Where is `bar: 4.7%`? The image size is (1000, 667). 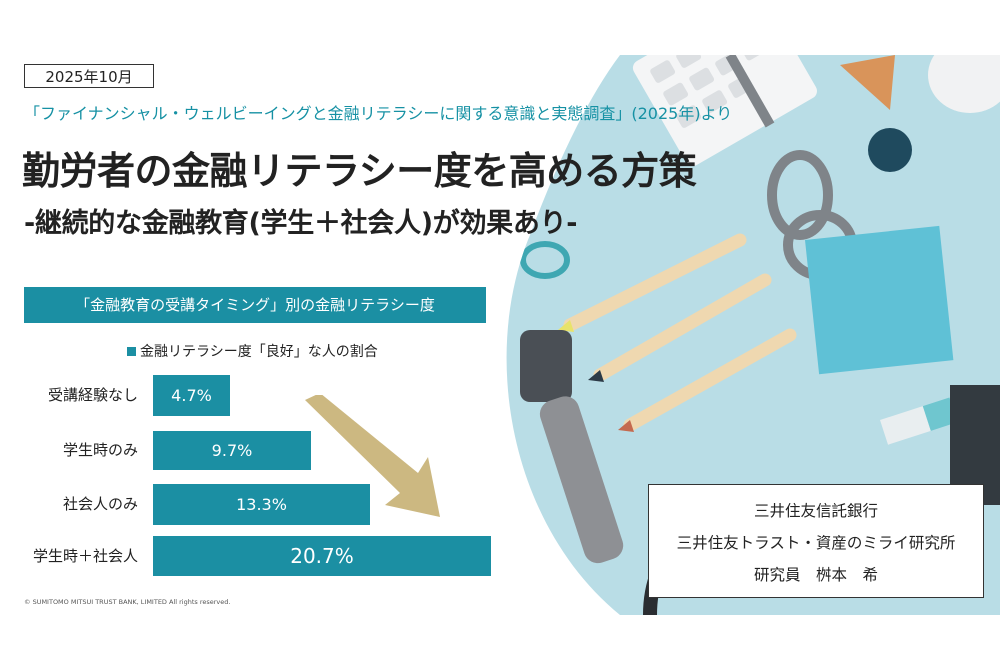
bar: 4.7% is located at coordinates (191, 395).